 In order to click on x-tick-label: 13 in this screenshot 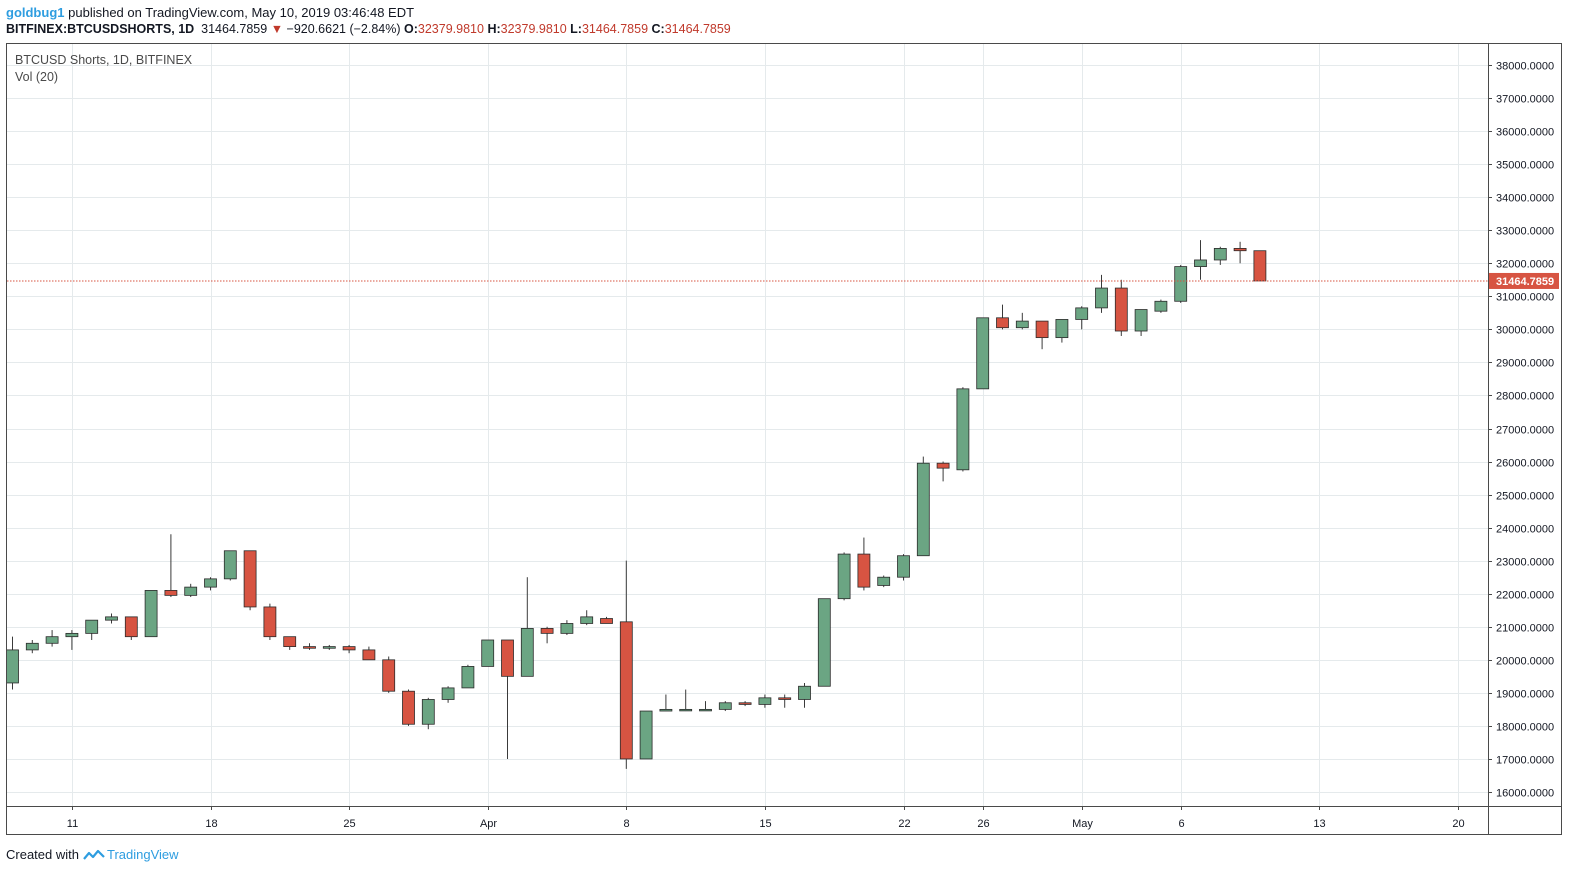, I will do `click(1319, 824)`.